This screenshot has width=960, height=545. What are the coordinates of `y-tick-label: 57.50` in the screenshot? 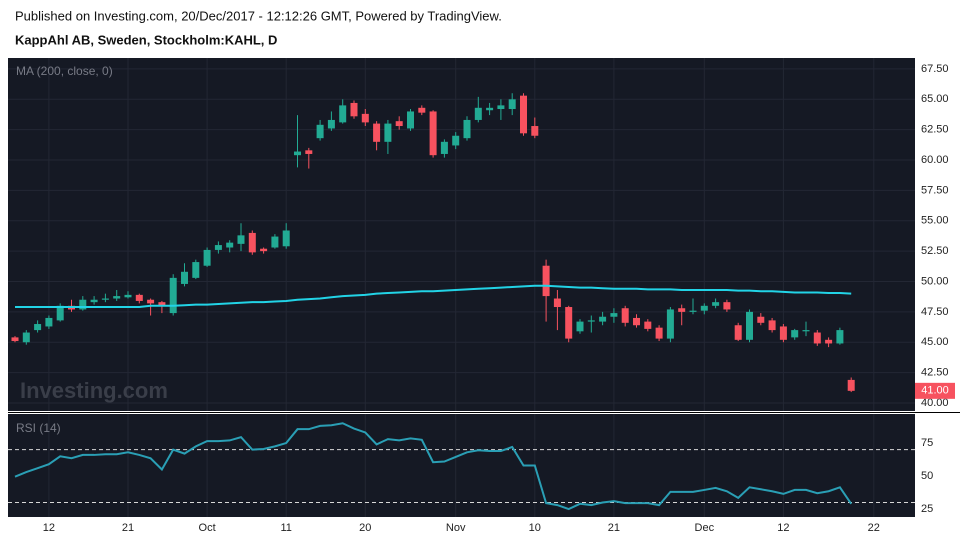 It's located at (935, 190).